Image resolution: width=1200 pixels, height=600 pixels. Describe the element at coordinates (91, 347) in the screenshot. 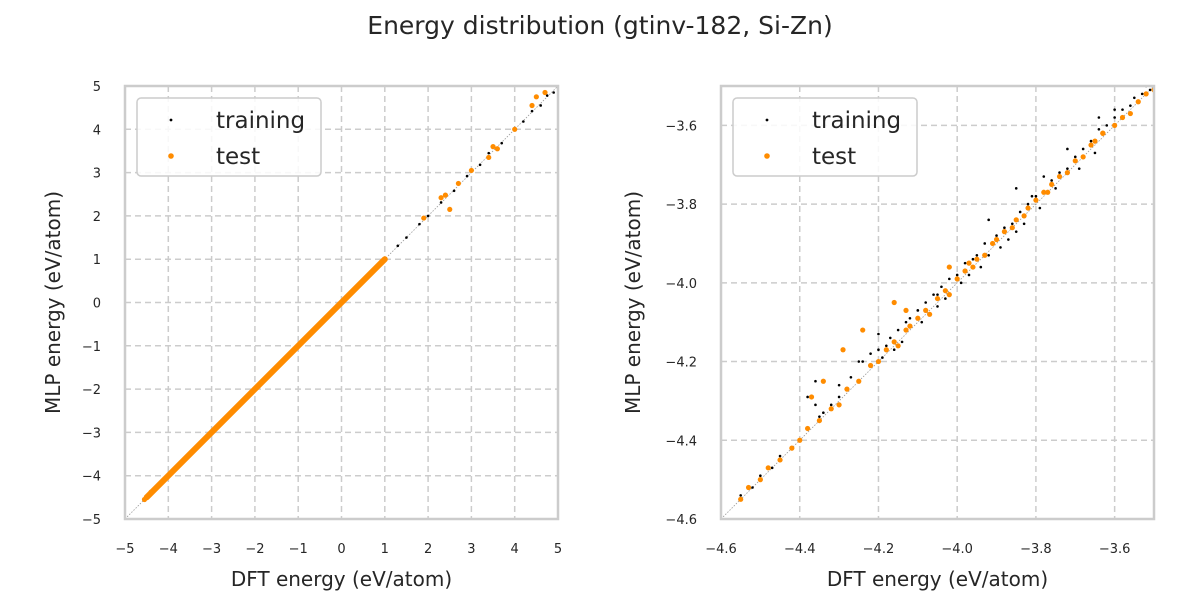

I see `y-tick-label: −1` at that location.